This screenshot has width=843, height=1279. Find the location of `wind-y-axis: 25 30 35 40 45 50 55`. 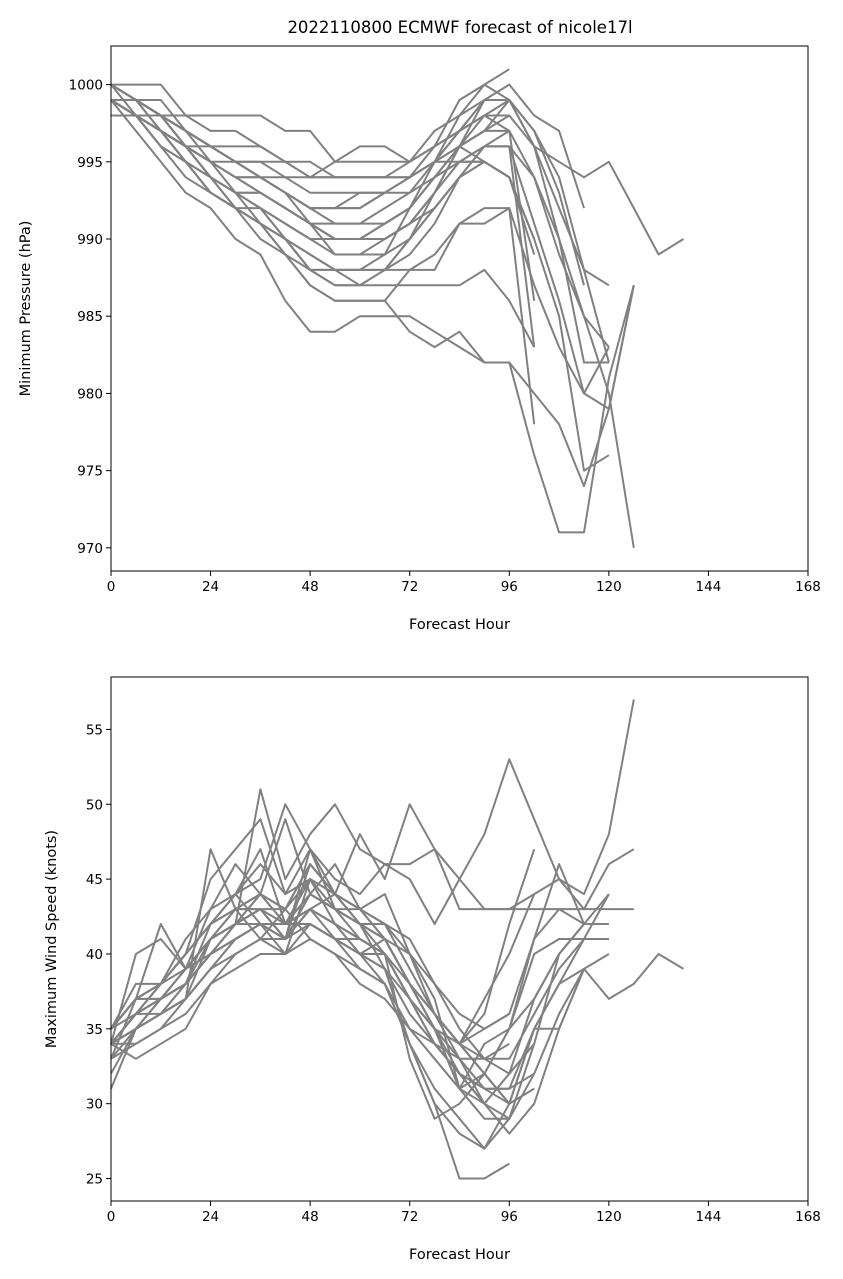

wind-y-axis: 25 30 35 40 45 50 55 is located at coordinates (98, 955).